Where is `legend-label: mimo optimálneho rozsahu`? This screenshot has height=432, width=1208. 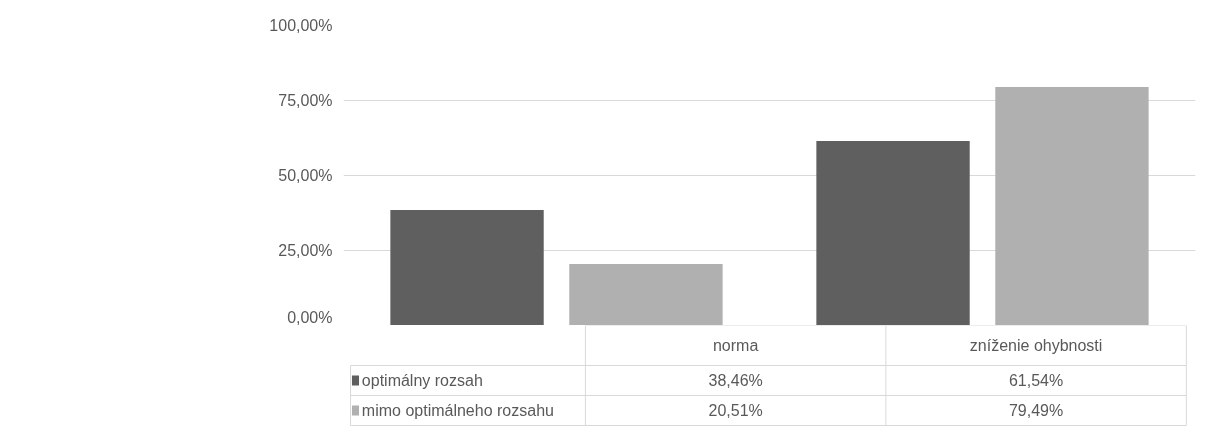 legend-label: mimo optimálneho rozsahu is located at coordinates (457, 410).